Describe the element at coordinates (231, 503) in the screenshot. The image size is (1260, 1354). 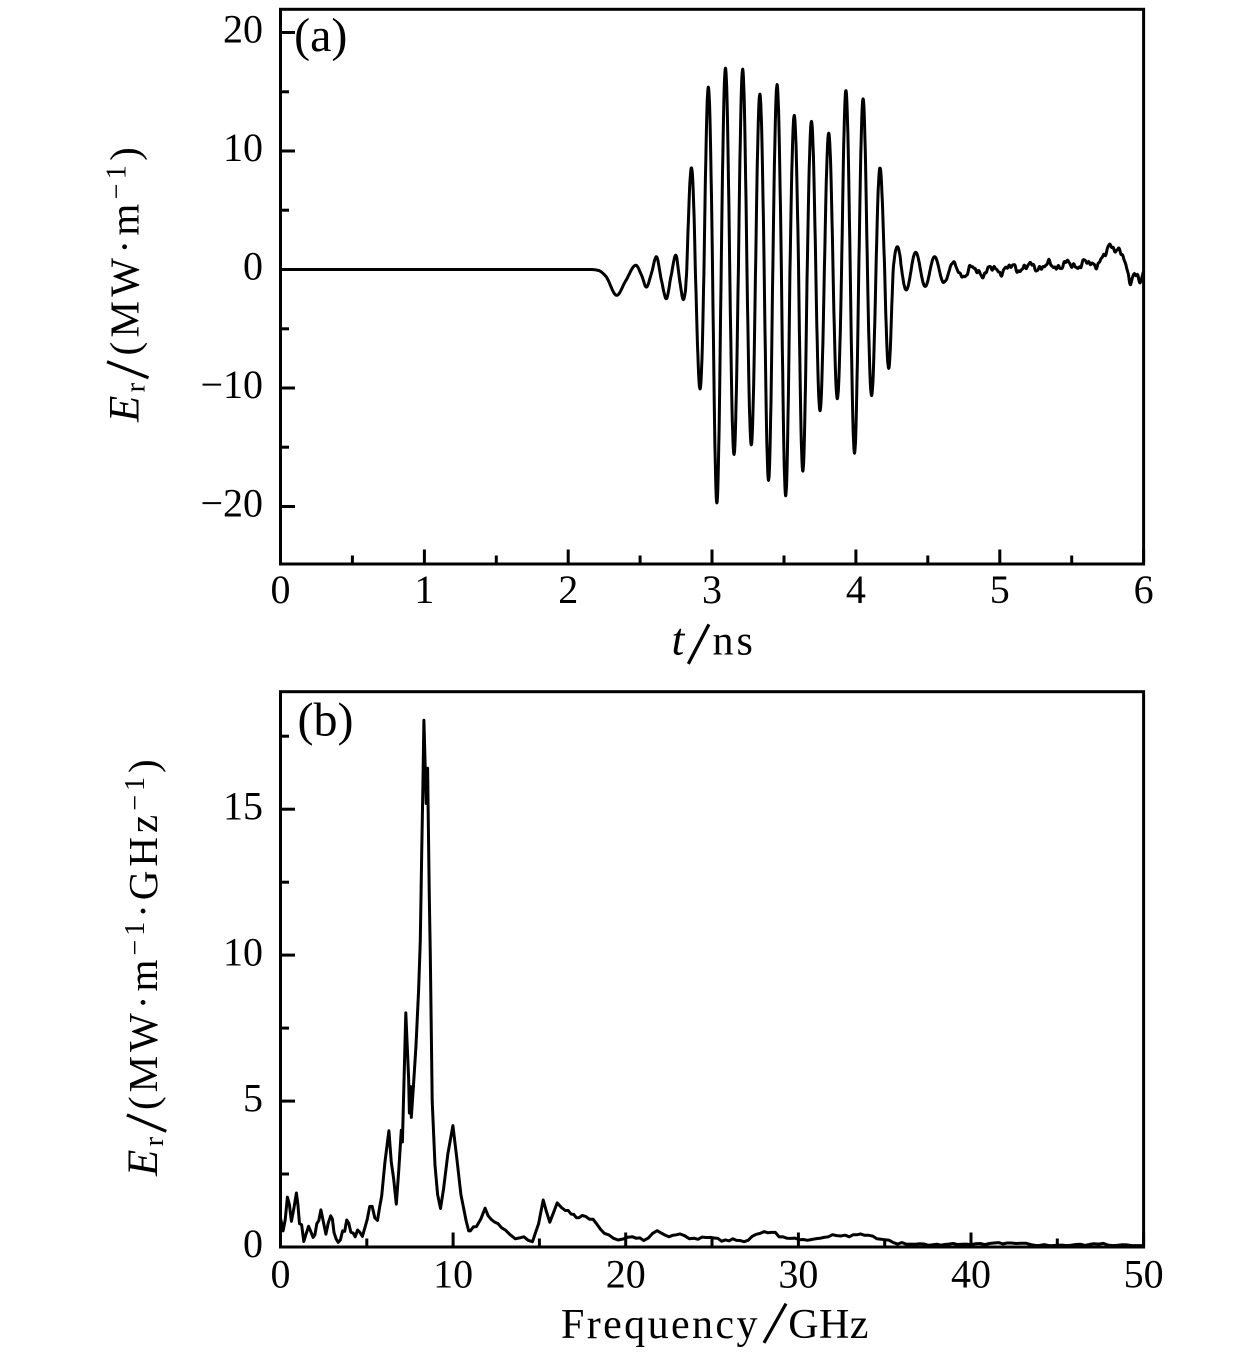
I see `svg-text: −20` at that location.